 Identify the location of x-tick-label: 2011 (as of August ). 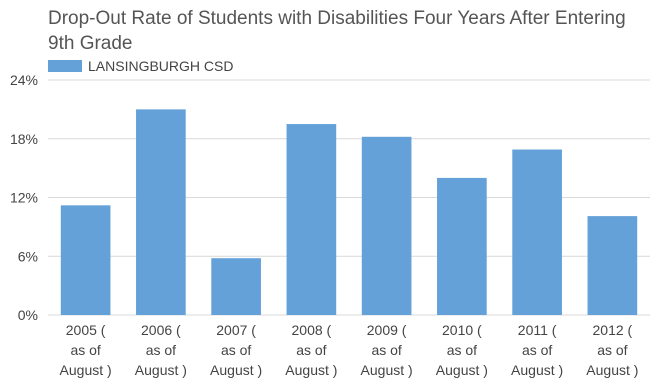
(537, 350).